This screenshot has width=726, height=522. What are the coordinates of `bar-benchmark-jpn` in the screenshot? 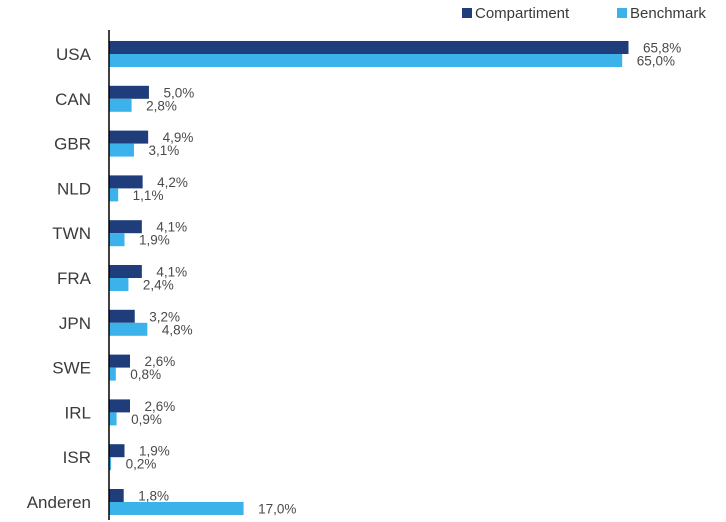 It's located at (128, 329).